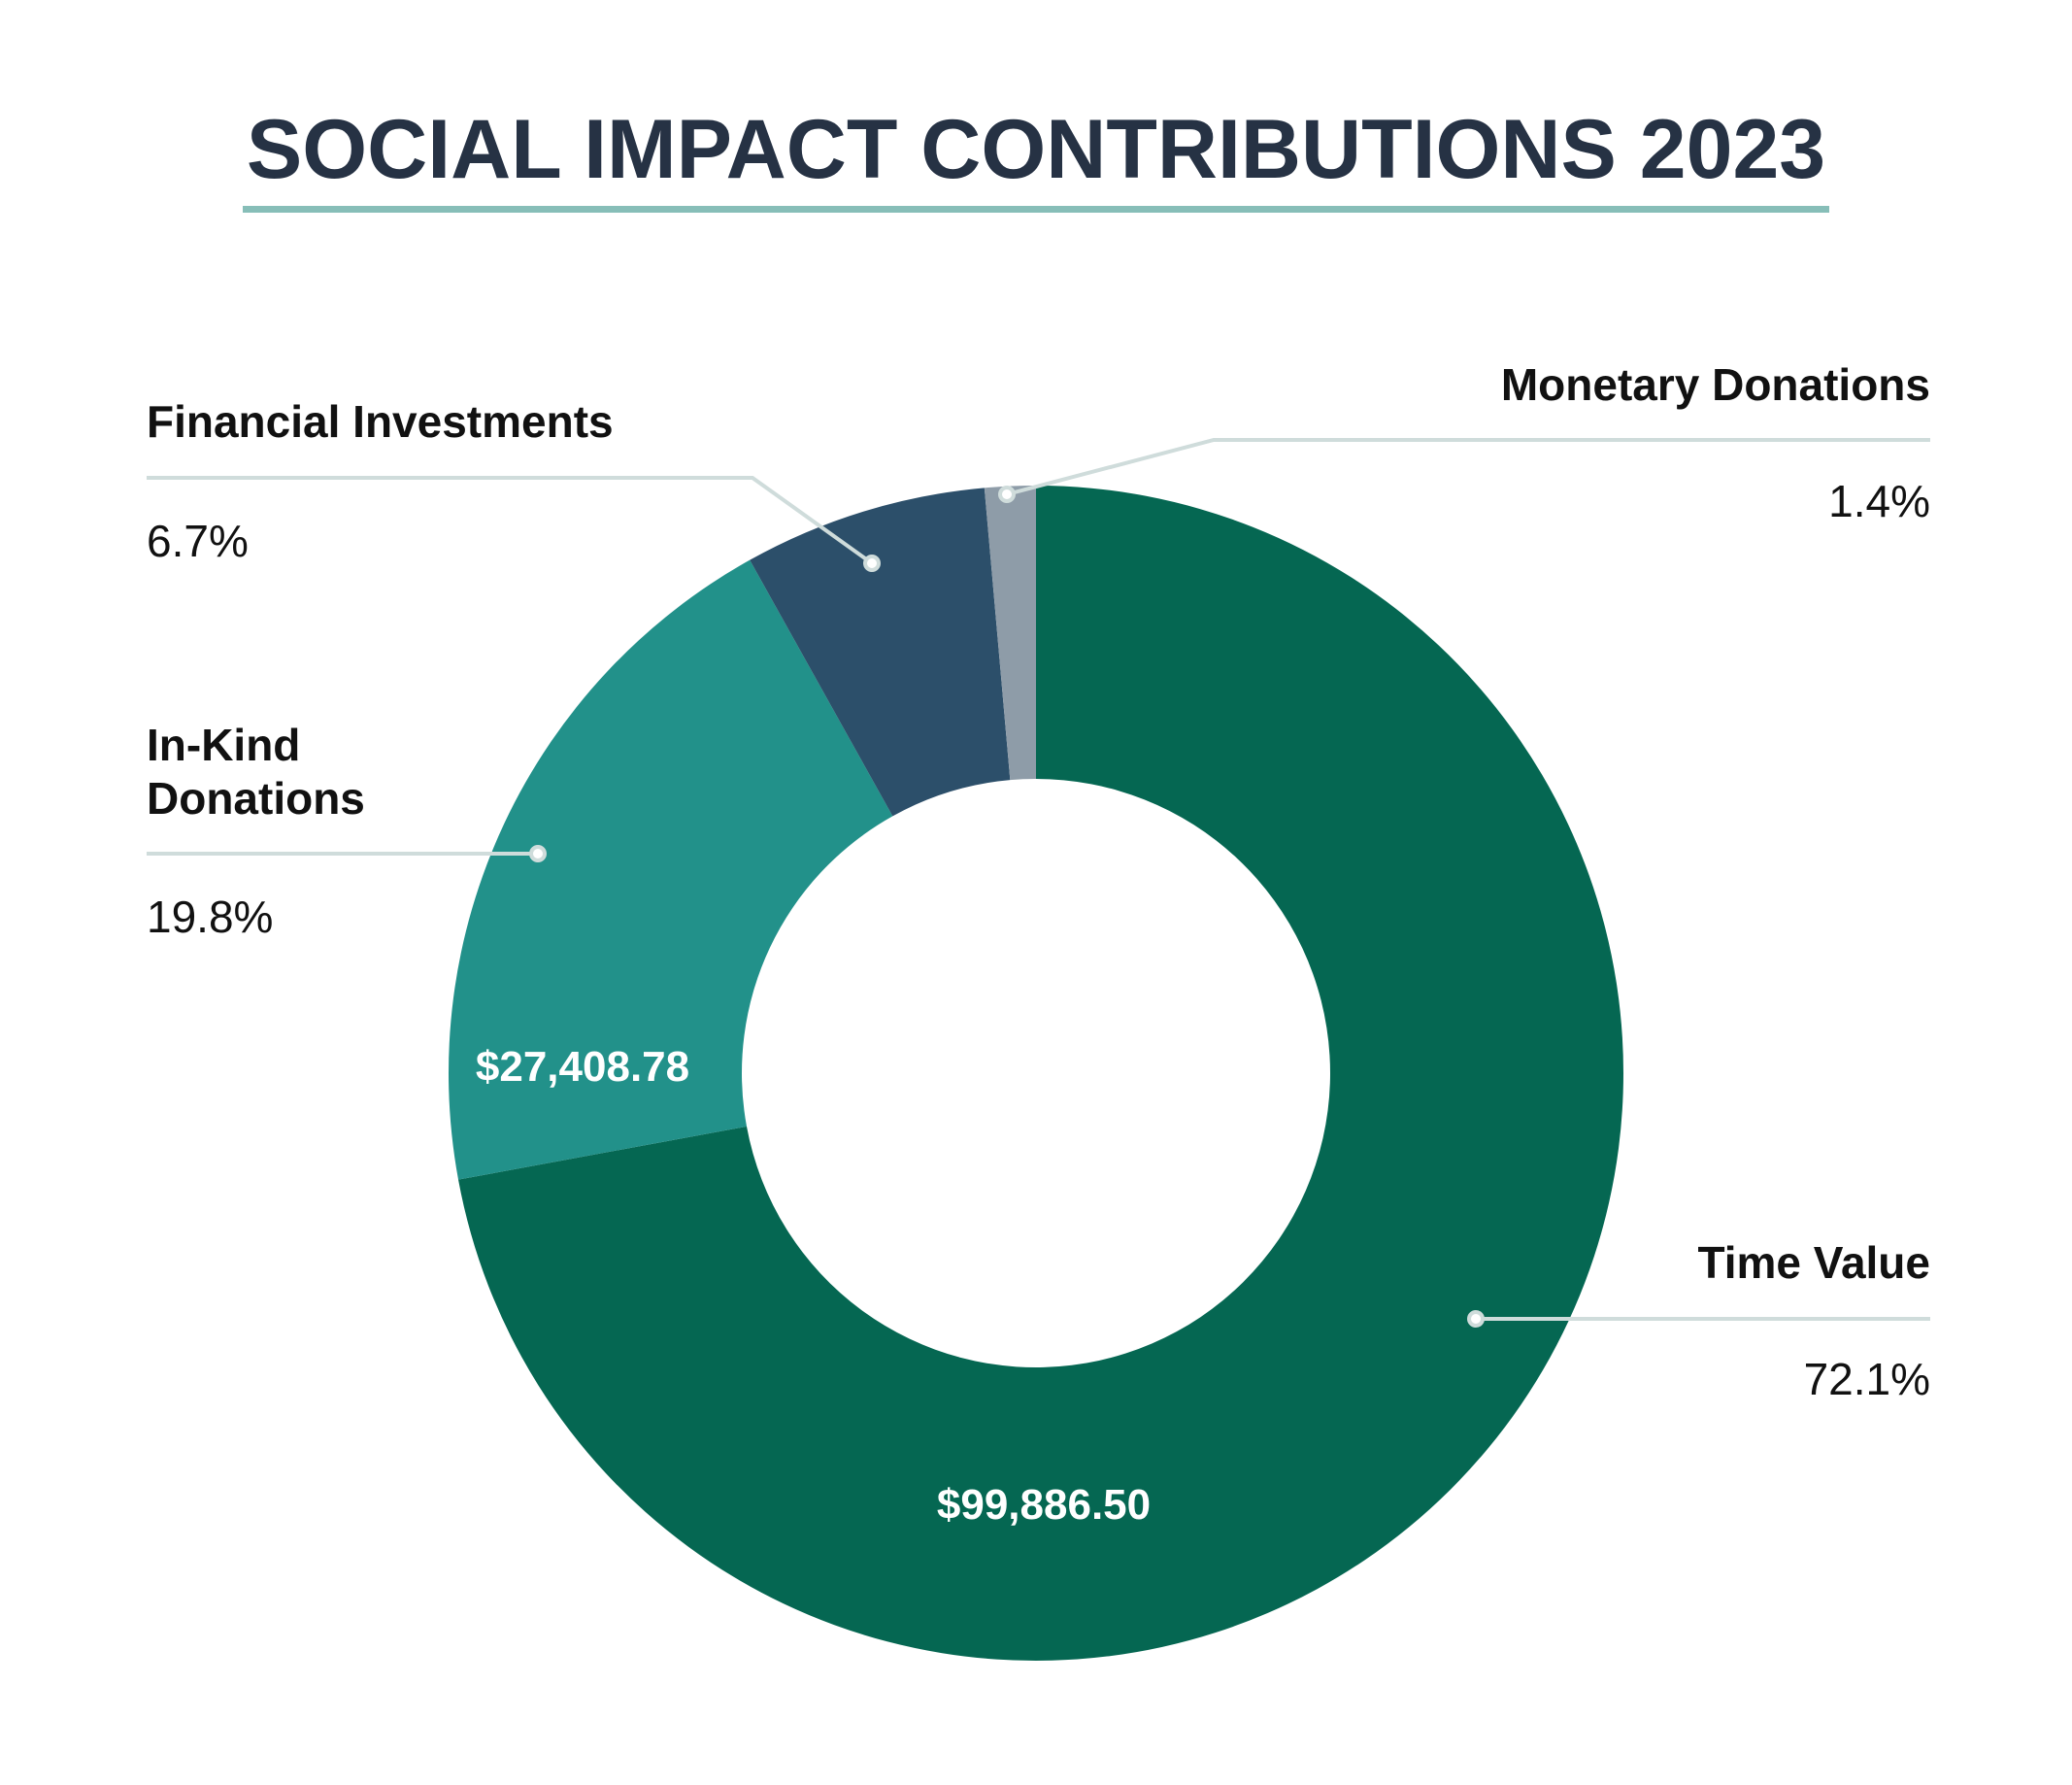  Describe the element at coordinates (538, 853) in the screenshot. I see `leader-dot-in-kind-donations` at that location.